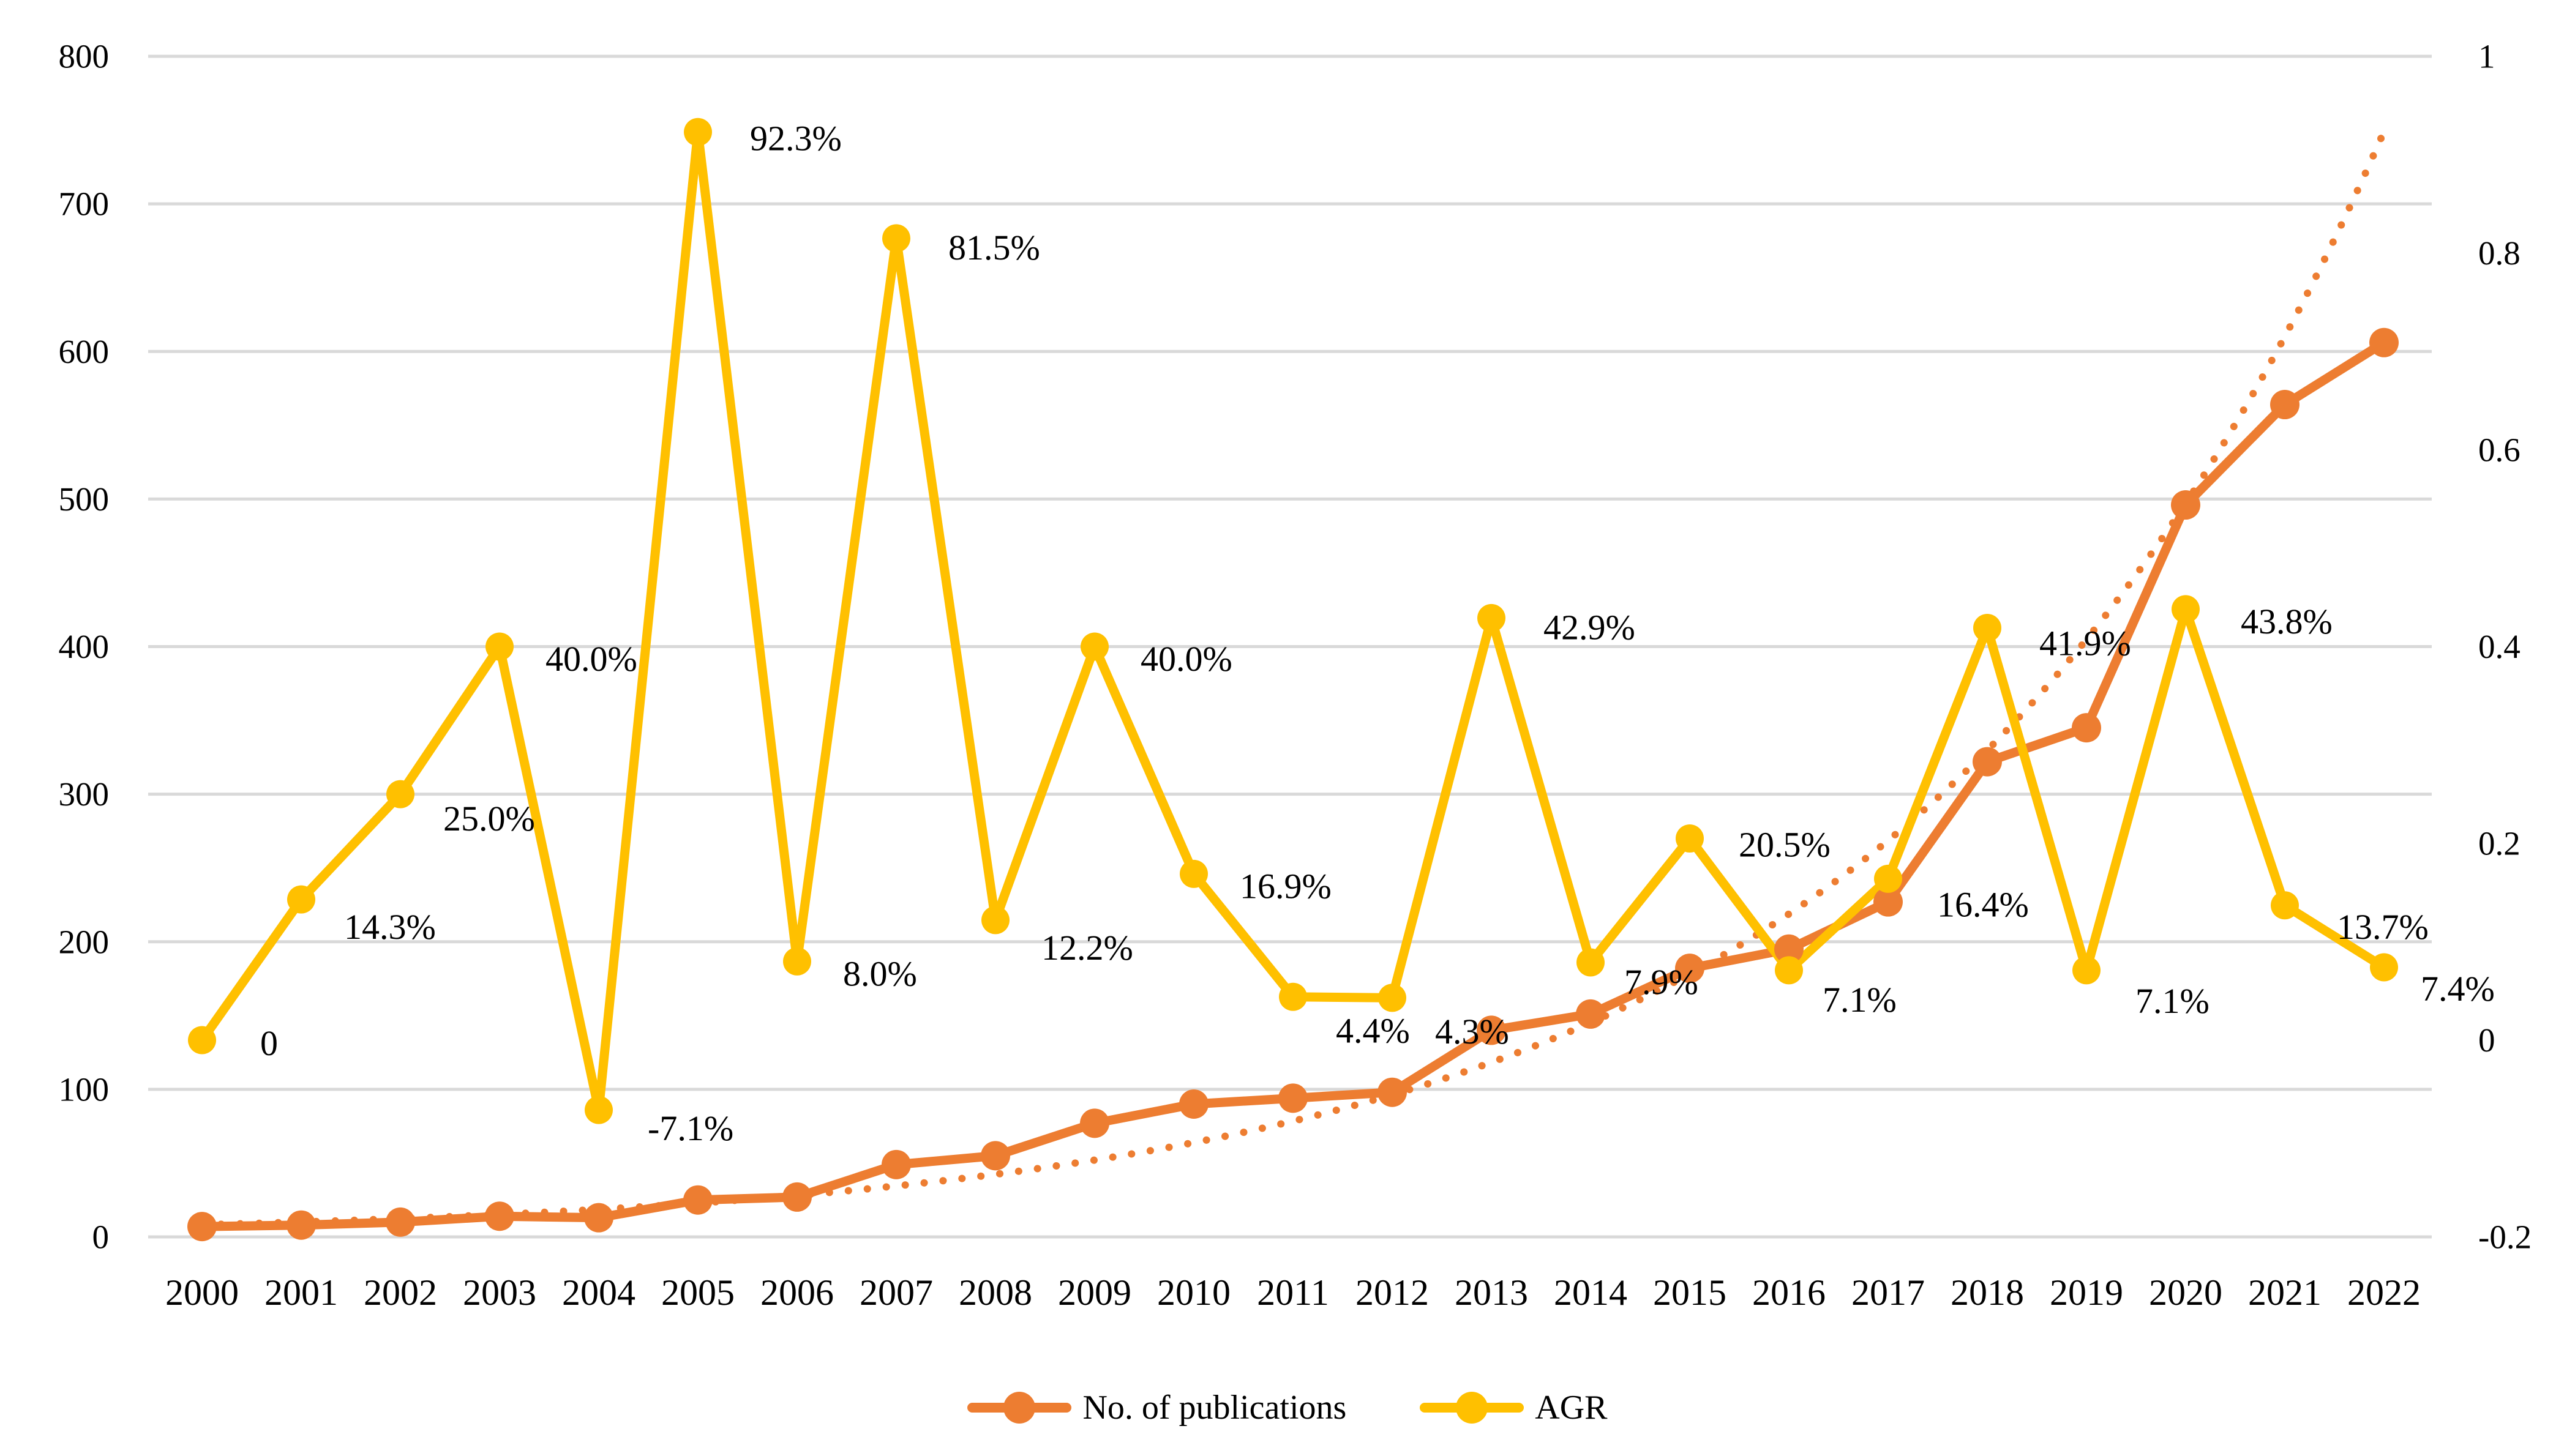  What do you see at coordinates (489, 819) in the screenshot?
I see `agr-data-label: 25.0%` at bounding box center [489, 819].